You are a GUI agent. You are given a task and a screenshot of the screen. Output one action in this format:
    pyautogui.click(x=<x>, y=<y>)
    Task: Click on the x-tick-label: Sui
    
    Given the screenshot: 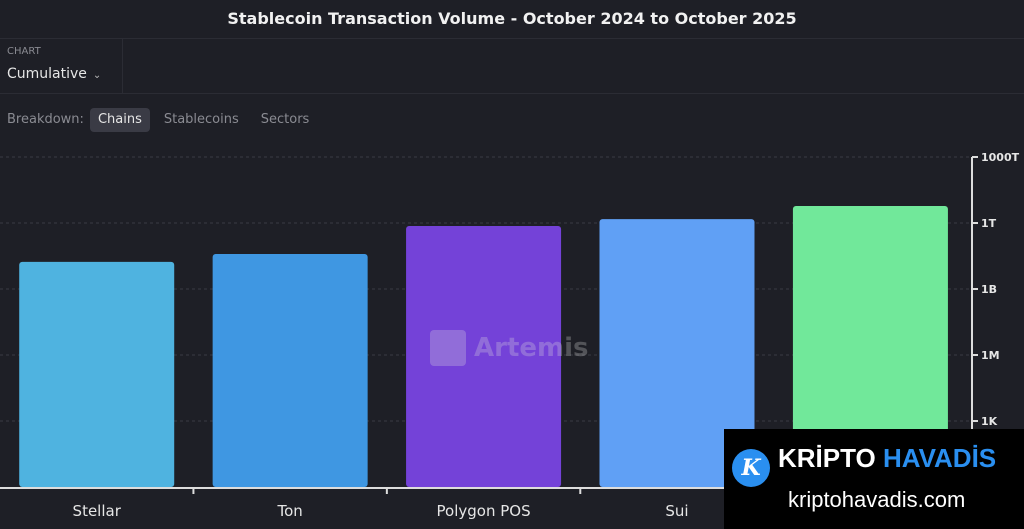 What is the action you would take?
    pyautogui.click(x=676, y=511)
    